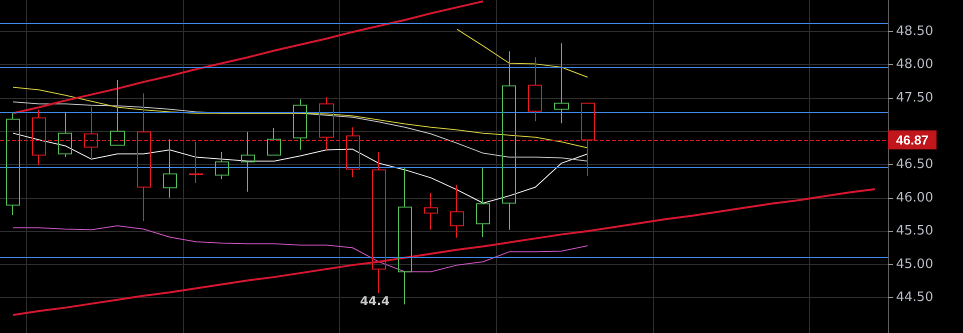 This screenshot has height=333, width=963. What do you see at coordinates (375, 301) in the screenshot?
I see `annotation: 44.4` at bounding box center [375, 301].